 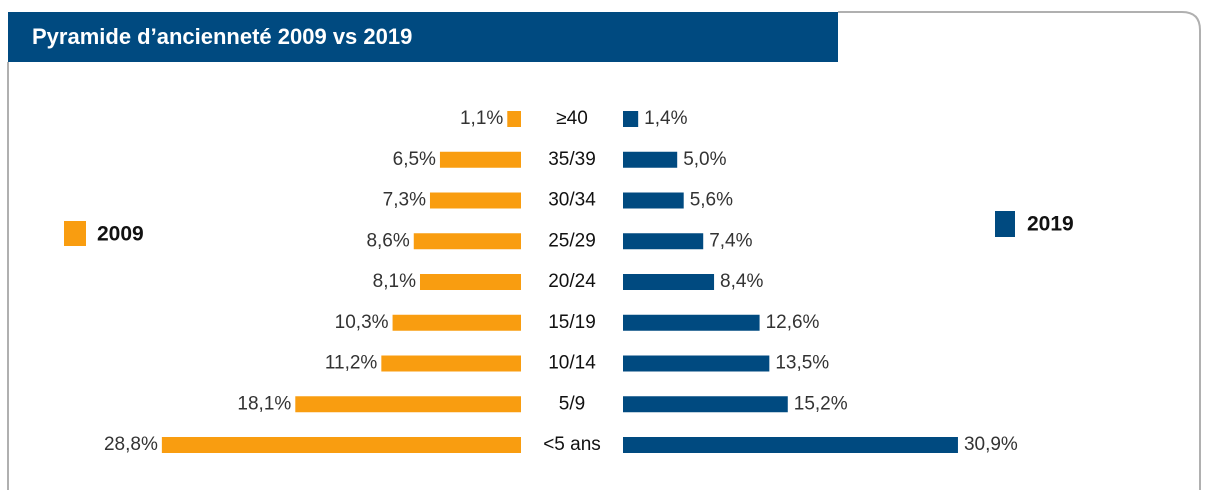 What do you see at coordinates (711, 200) in the screenshot?
I see `value-label: 5,6%` at bounding box center [711, 200].